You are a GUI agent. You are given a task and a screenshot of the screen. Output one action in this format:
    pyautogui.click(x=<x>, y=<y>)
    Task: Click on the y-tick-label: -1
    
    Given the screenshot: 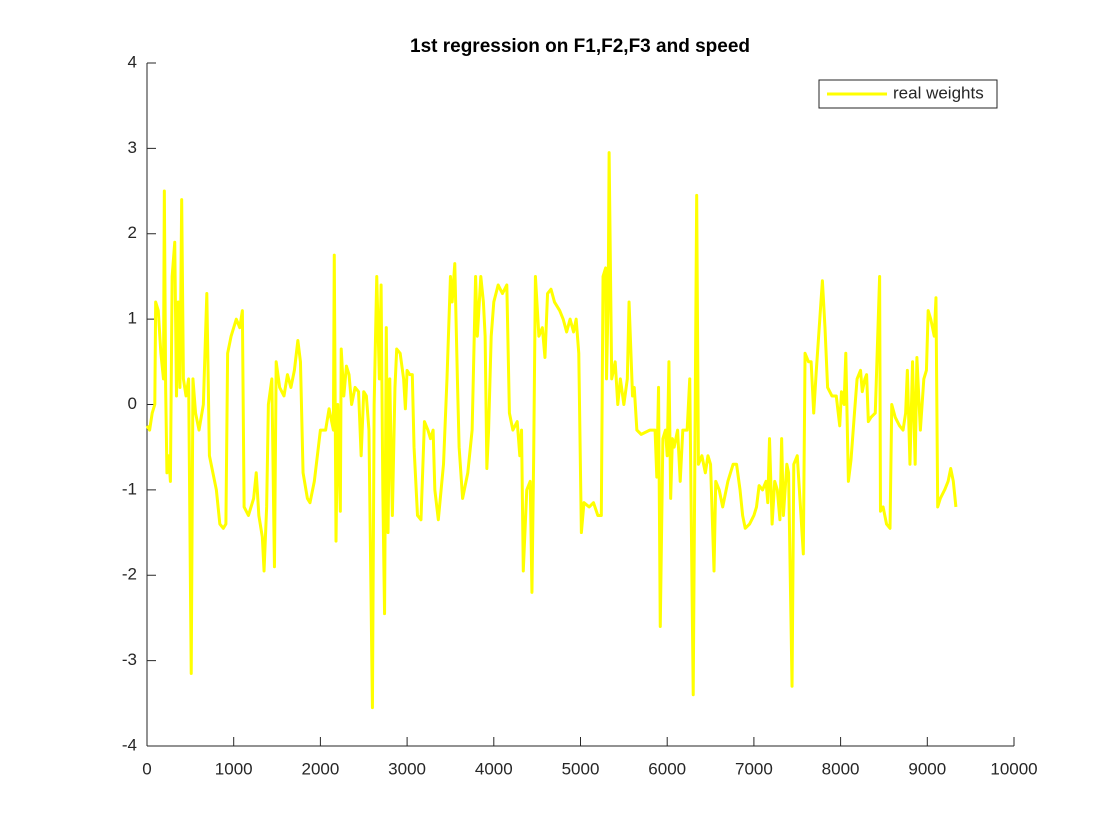 What is the action you would take?
    pyautogui.click(x=129, y=488)
    